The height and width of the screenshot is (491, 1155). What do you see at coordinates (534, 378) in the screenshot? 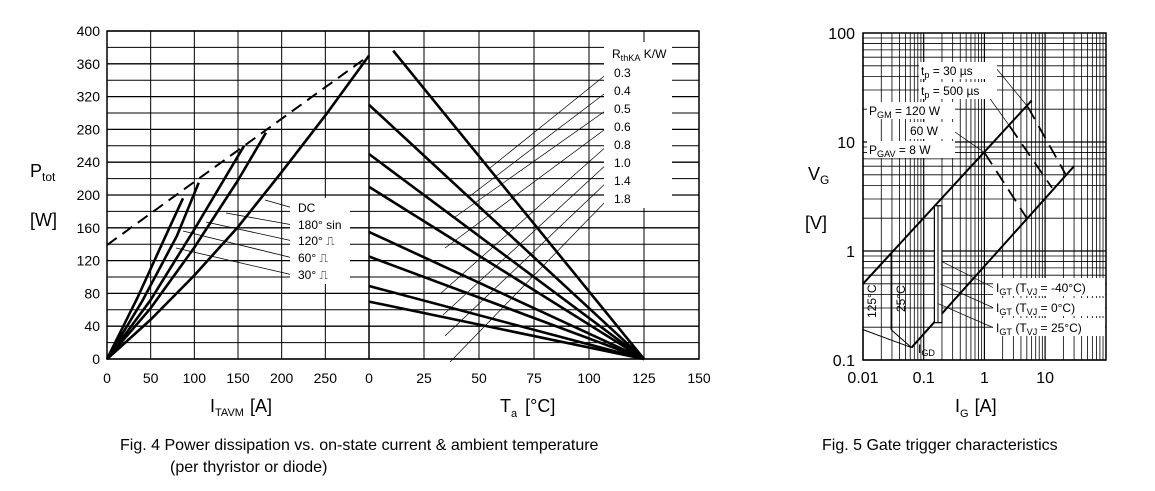
I see `x-tick-label: 75` at bounding box center [534, 378].